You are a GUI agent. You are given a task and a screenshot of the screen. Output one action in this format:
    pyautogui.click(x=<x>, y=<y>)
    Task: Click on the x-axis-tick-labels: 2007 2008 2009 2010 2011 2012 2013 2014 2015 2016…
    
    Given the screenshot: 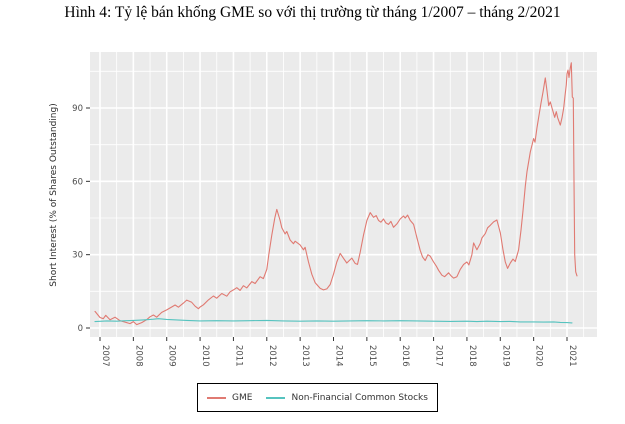 What is the action you would take?
    pyautogui.click(x=338, y=356)
    